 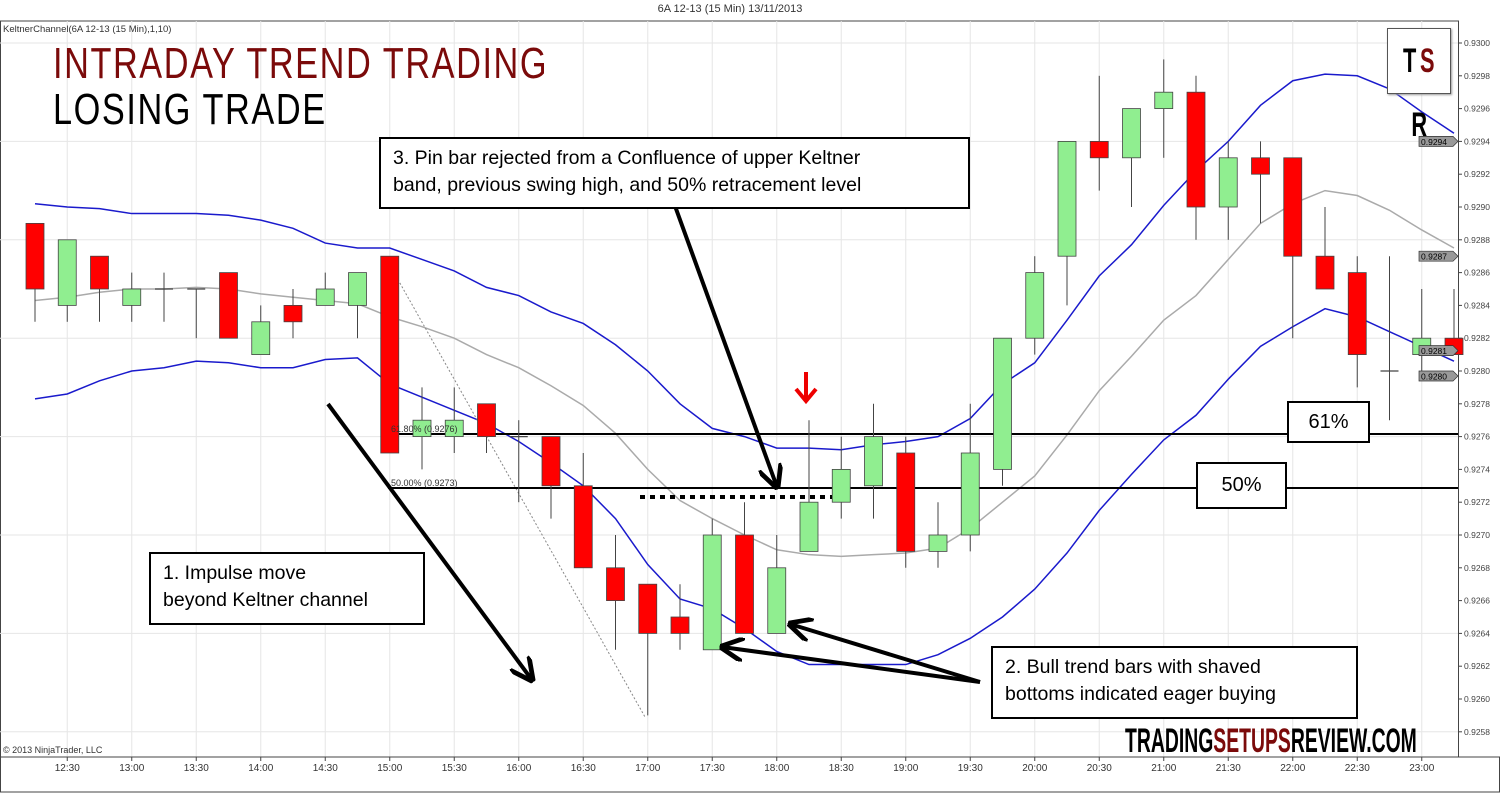 What do you see at coordinates (424, 483) in the screenshot?
I see `fib50-label: 50.00% (0.9273)` at bounding box center [424, 483].